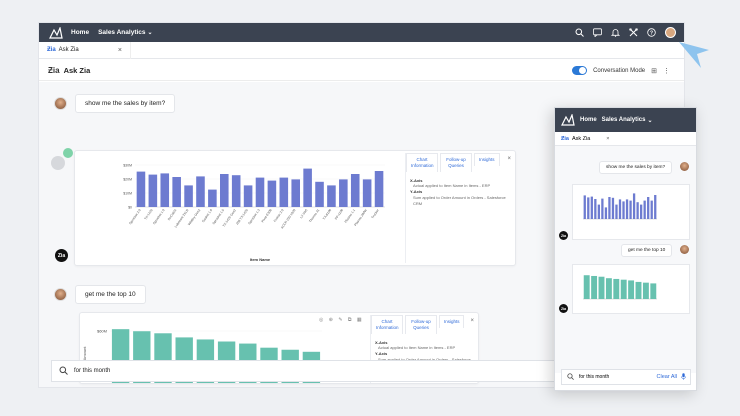 The image size is (740, 416). I want to click on conversation-mode-toggle, so click(580, 70).